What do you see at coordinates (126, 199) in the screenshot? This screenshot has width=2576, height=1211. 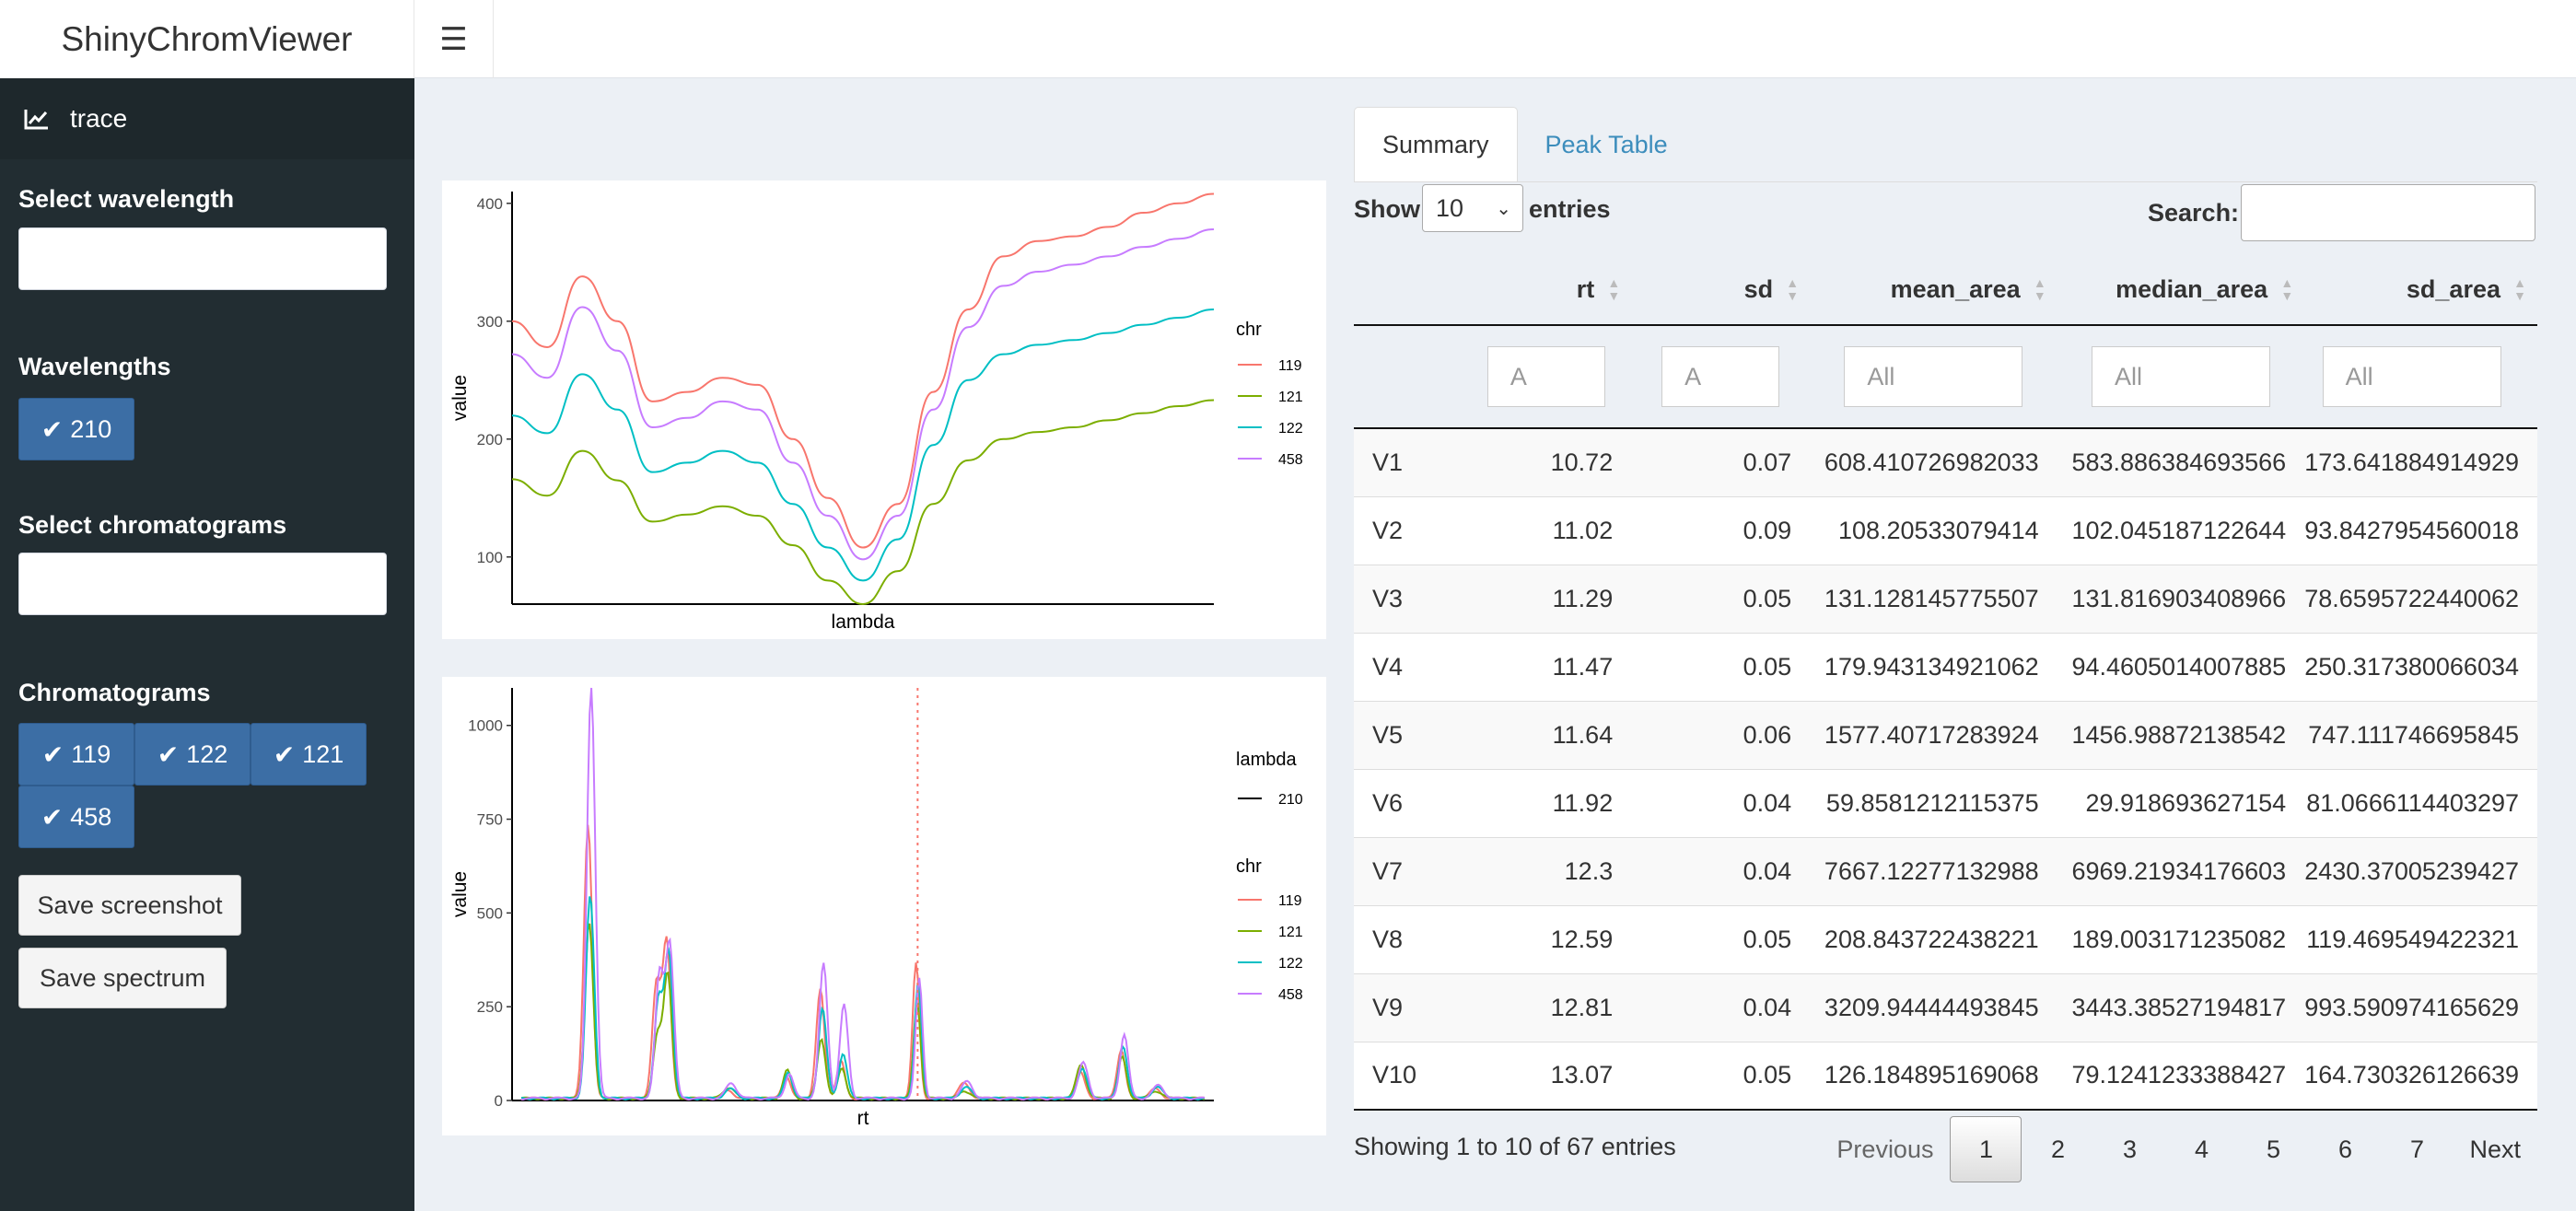 I see `select-wavelength-label: Select wavelength` at bounding box center [126, 199].